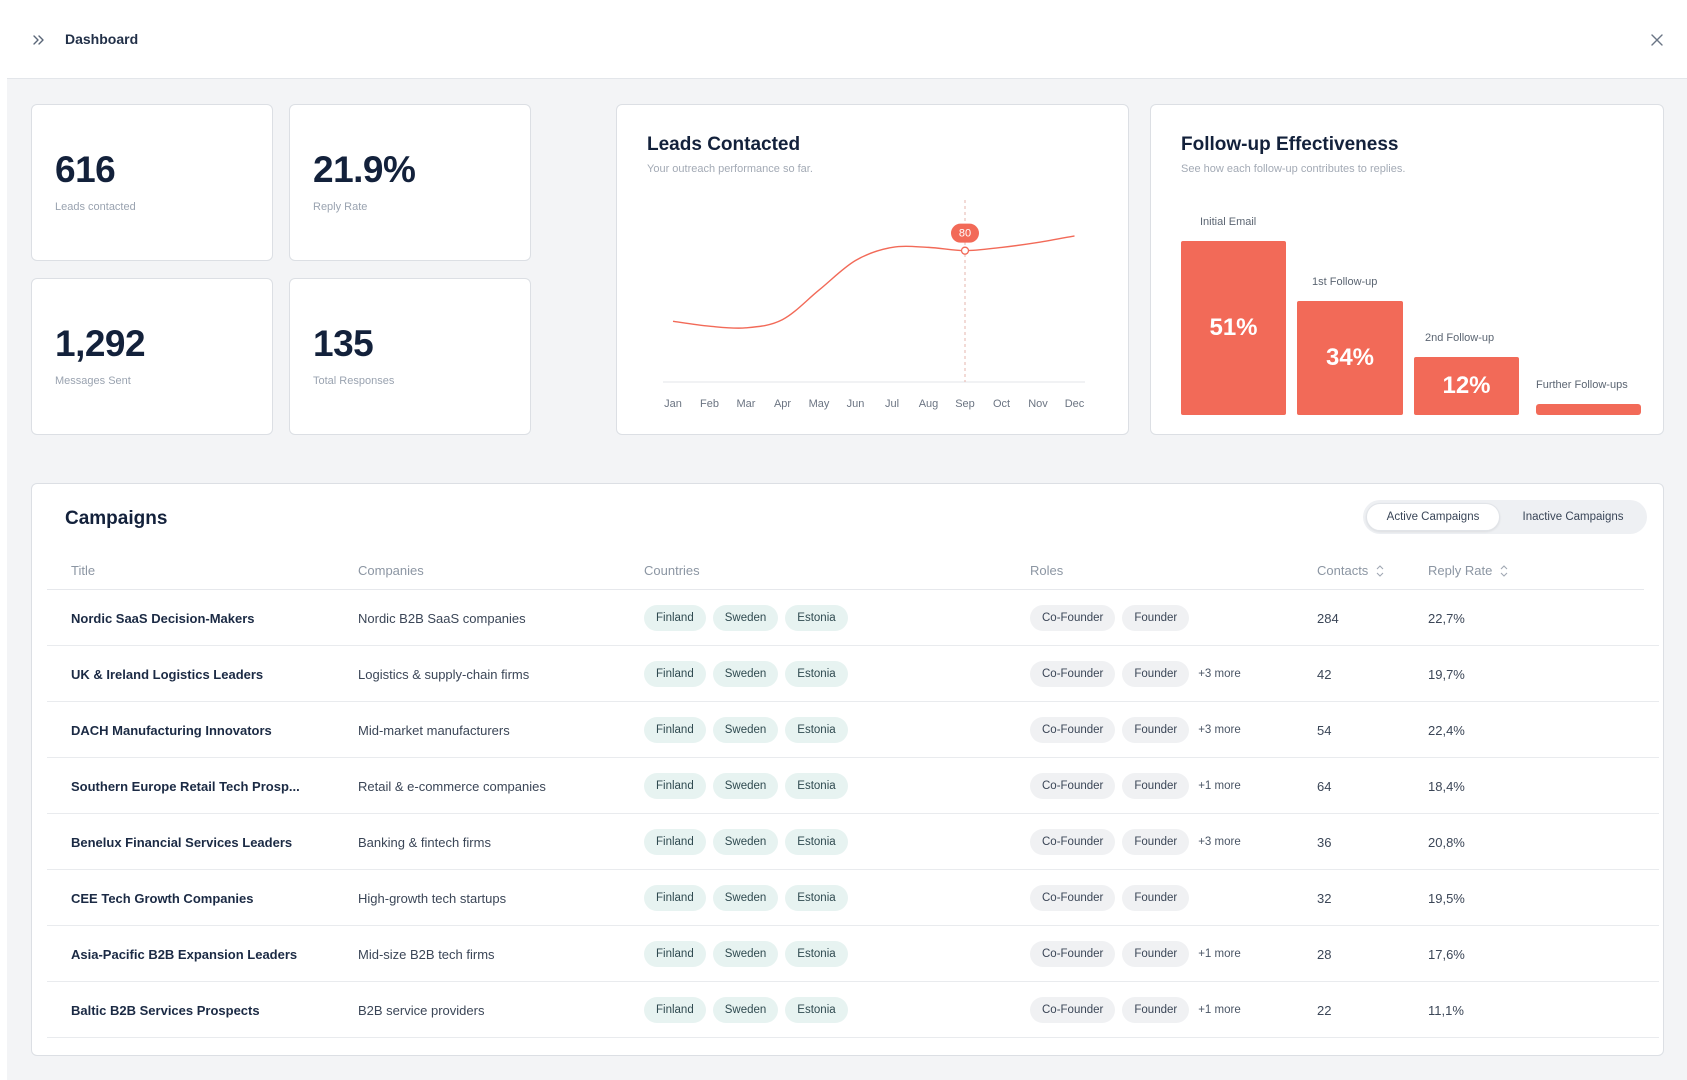 The width and height of the screenshot is (1687, 1080). Describe the element at coordinates (672, 570) in the screenshot. I see `column-header-countries: Countries` at that location.